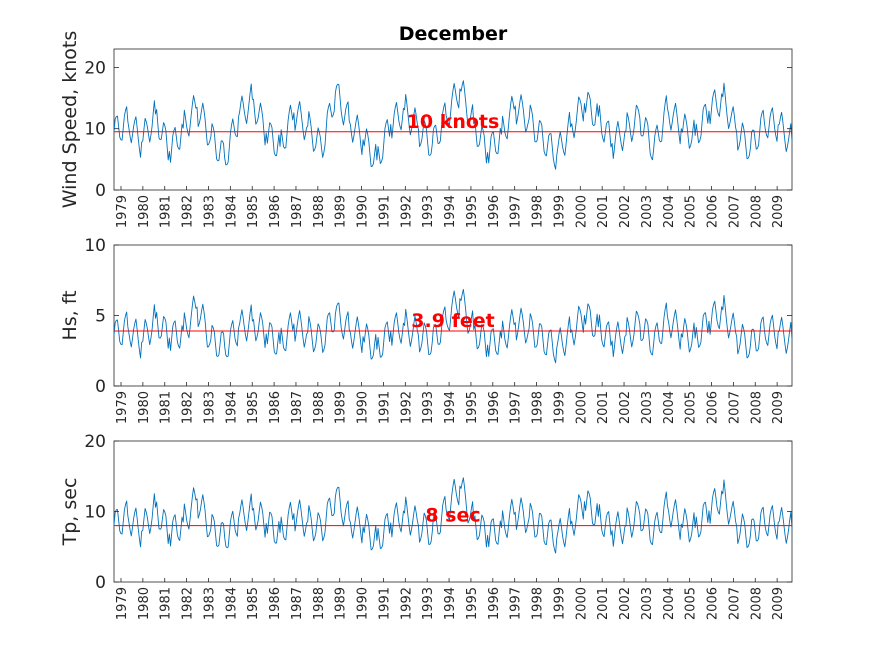  Describe the element at coordinates (95, 130) in the screenshot. I see `wind-speed-ytick-label: 10` at that location.